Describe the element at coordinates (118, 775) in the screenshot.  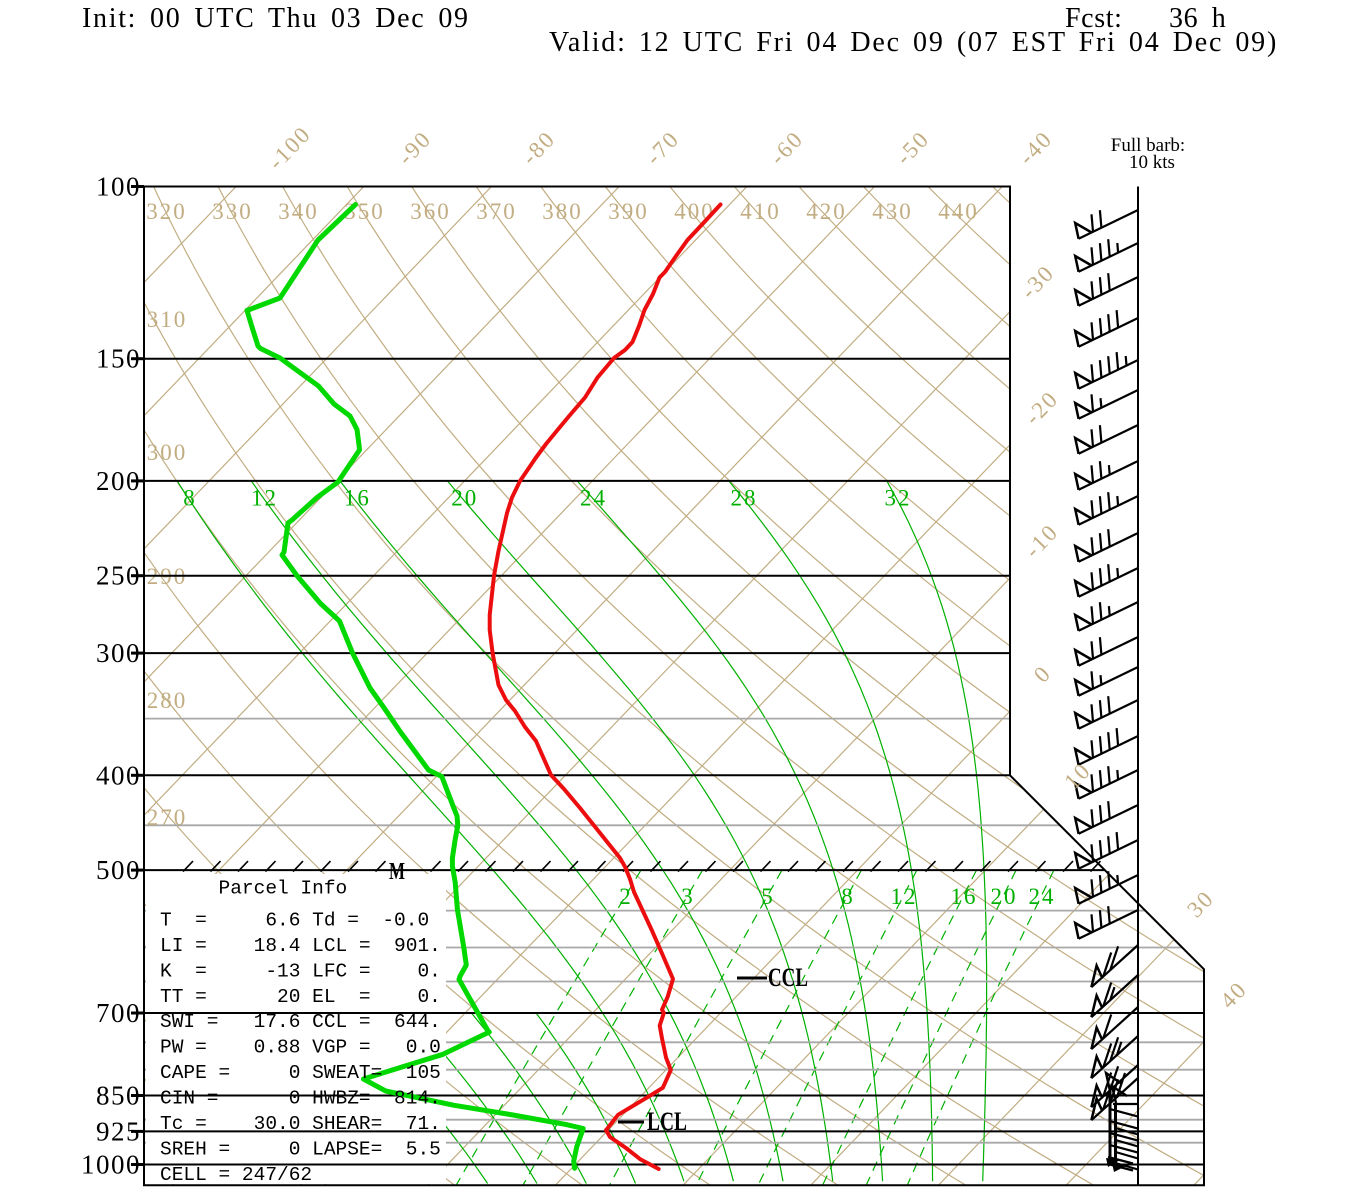
I see `svg-text: 400` at that location.